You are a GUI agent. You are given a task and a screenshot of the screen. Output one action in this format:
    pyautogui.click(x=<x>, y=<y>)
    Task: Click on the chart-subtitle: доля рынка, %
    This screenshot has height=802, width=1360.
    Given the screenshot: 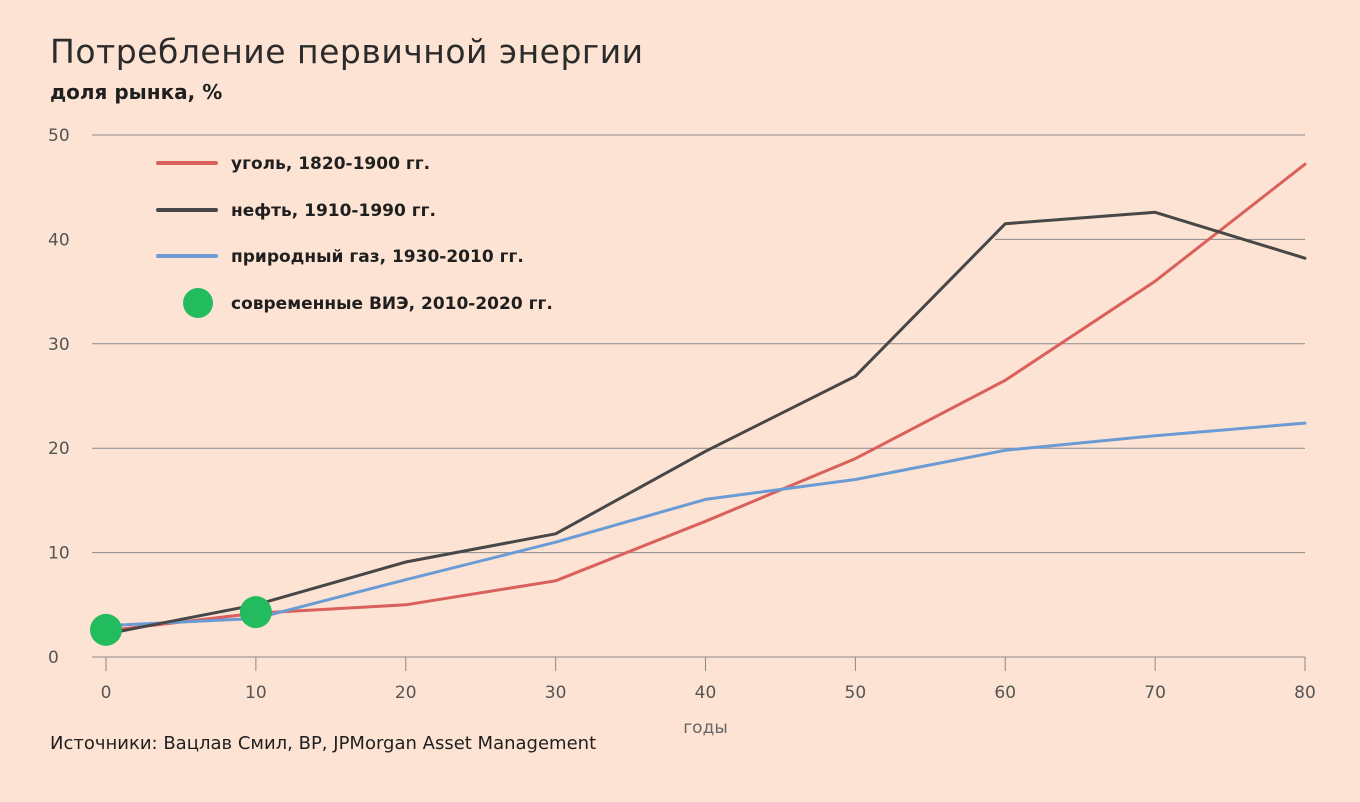 What is the action you would take?
    pyautogui.click(x=136, y=92)
    